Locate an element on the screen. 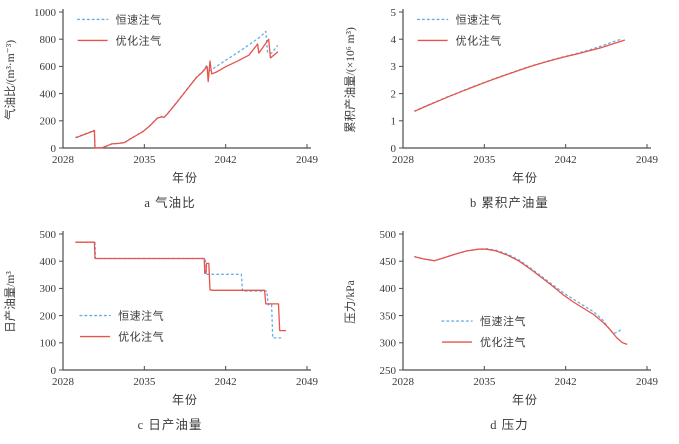 This screenshot has height=444, width=679. y-tick-label: 600 is located at coordinates (48, 67).